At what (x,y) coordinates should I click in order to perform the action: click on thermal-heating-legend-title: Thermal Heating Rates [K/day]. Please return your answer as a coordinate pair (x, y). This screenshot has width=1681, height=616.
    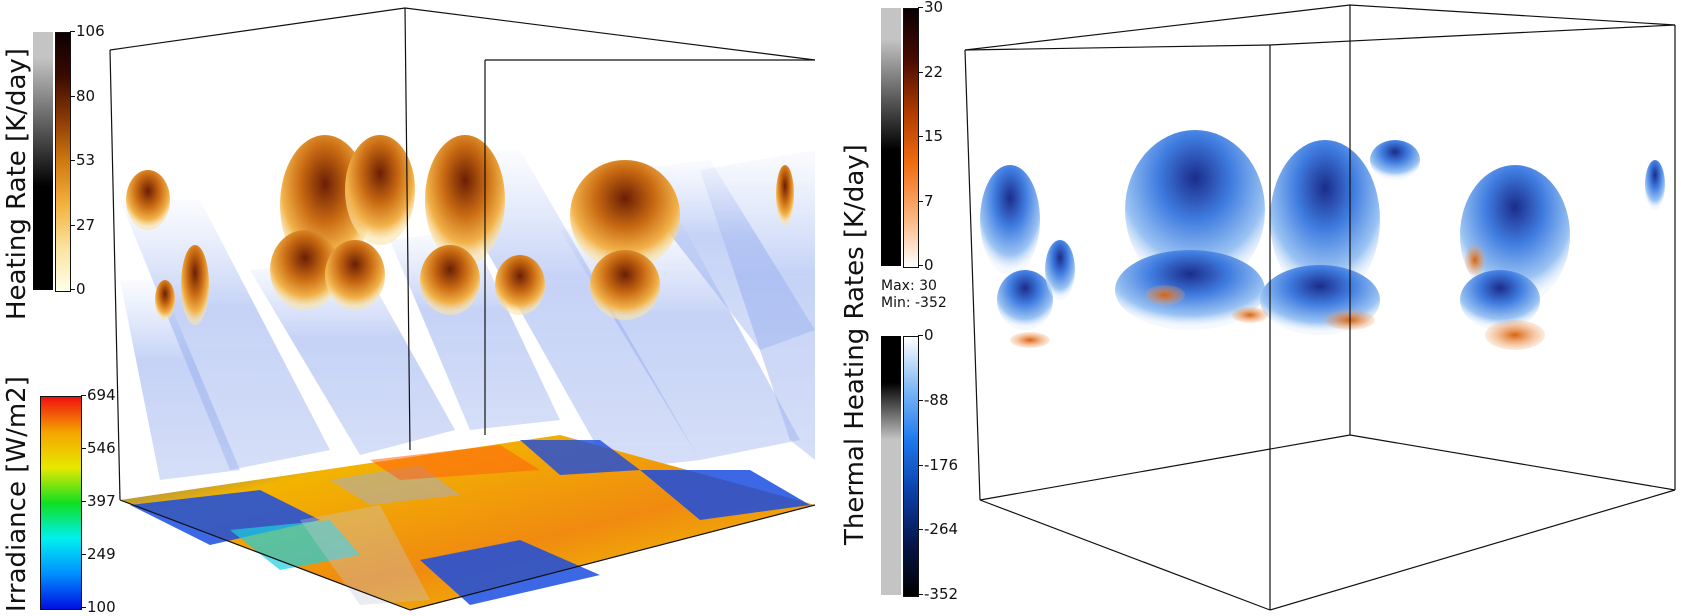
    Looking at the image, I should click on (855, 344).